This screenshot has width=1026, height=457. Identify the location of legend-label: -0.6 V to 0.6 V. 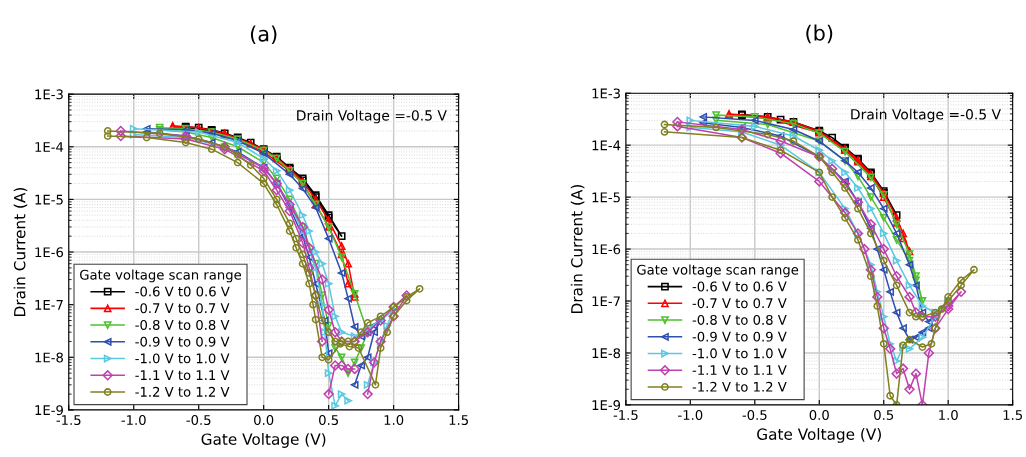
(739, 286).